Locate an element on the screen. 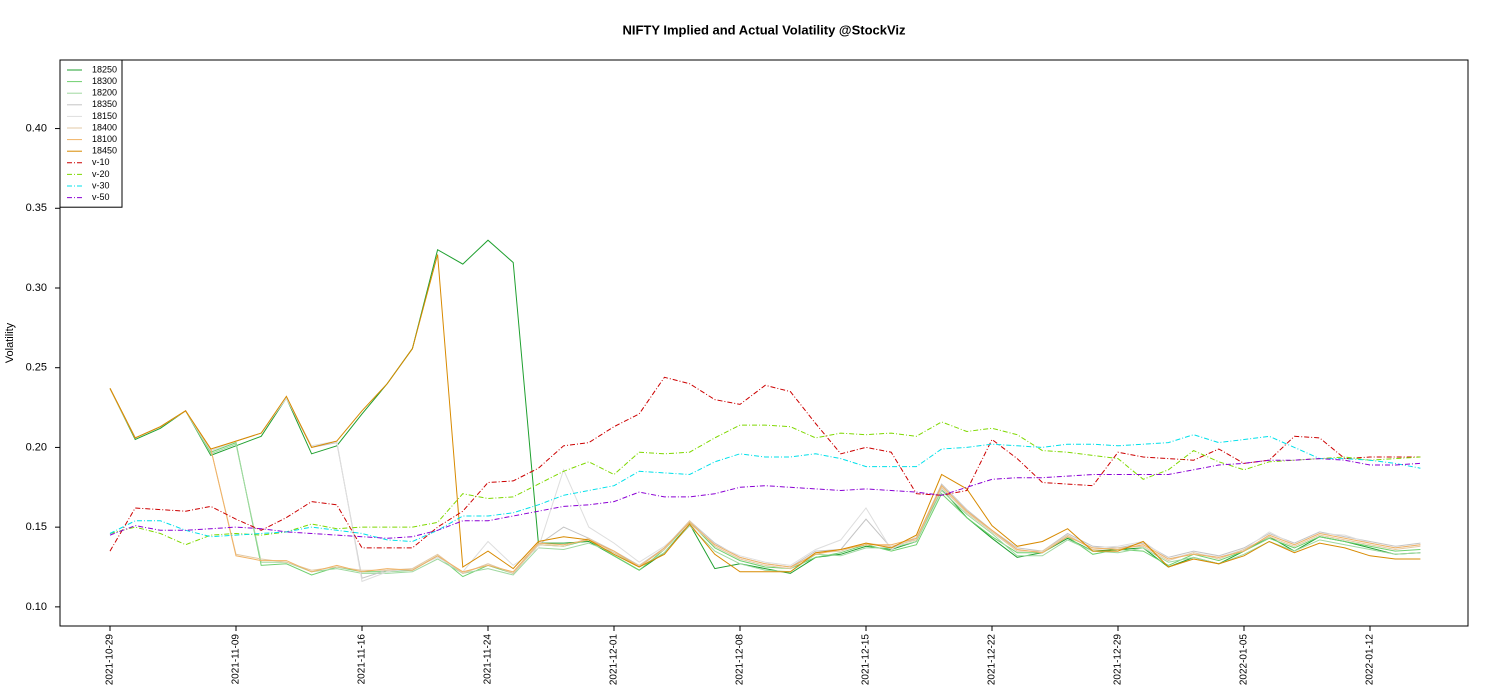 This screenshot has width=1500, height=700. legend-box is located at coordinates (91, 133).